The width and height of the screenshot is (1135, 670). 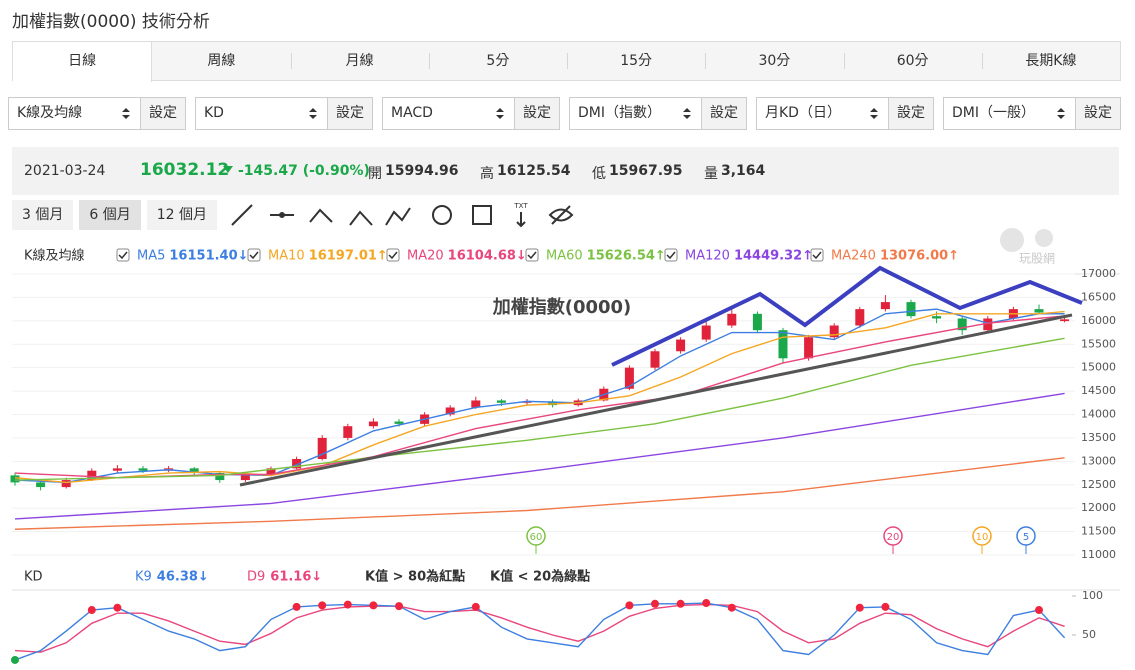 What do you see at coordinates (1098, 273) in the screenshot?
I see `y-tick-label: 17000` at bounding box center [1098, 273].